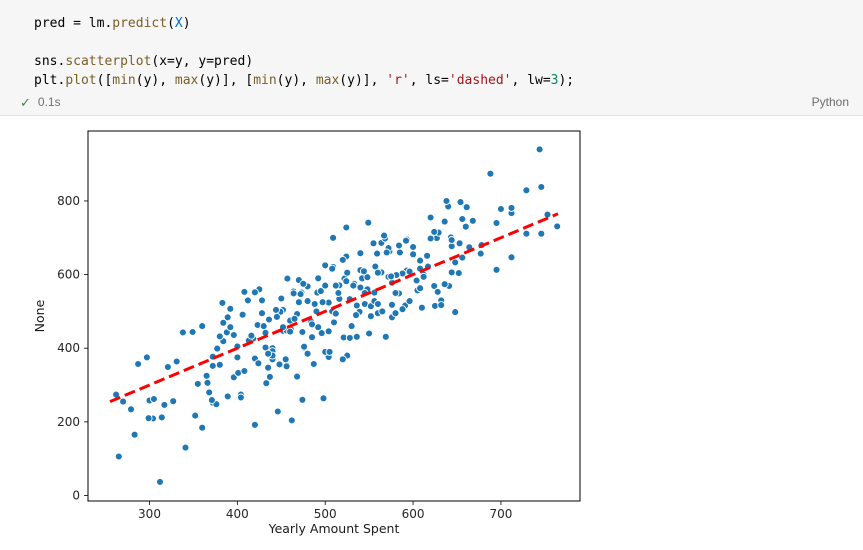 Image resolution: width=863 pixels, height=550 pixels. Describe the element at coordinates (186, 80) in the screenshot. I see `code-token: max` at that location.